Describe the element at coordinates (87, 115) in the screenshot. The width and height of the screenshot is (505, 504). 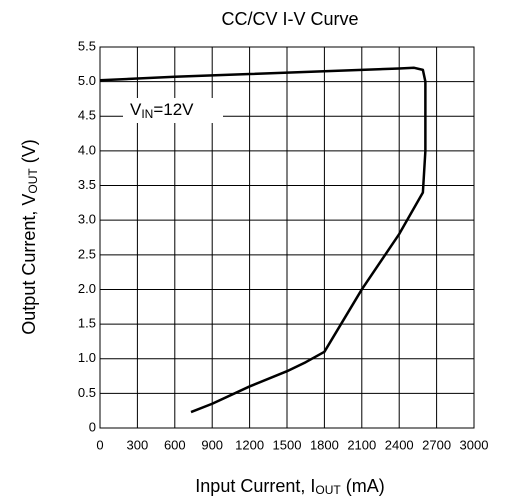
I see `y-tick-label: 4.5` at that location.